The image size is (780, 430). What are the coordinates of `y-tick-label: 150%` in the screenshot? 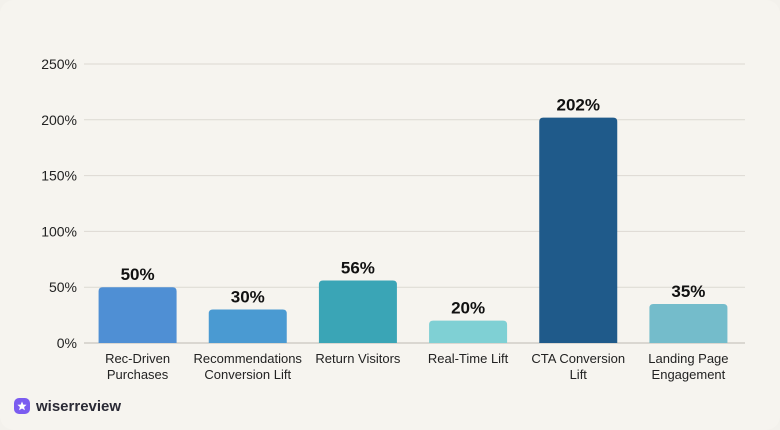 It's located at (59, 176).